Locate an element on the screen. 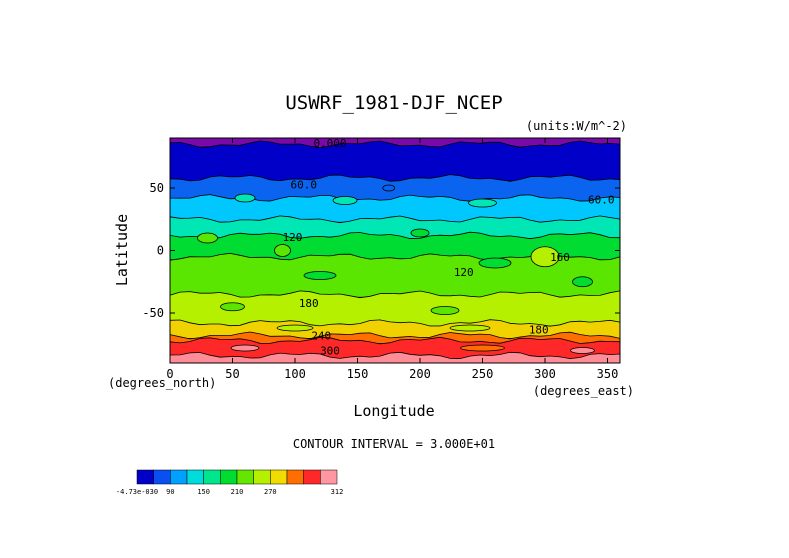 This screenshot has height=558, width=789. colorbar-label: 210 is located at coordinates (237, 492).